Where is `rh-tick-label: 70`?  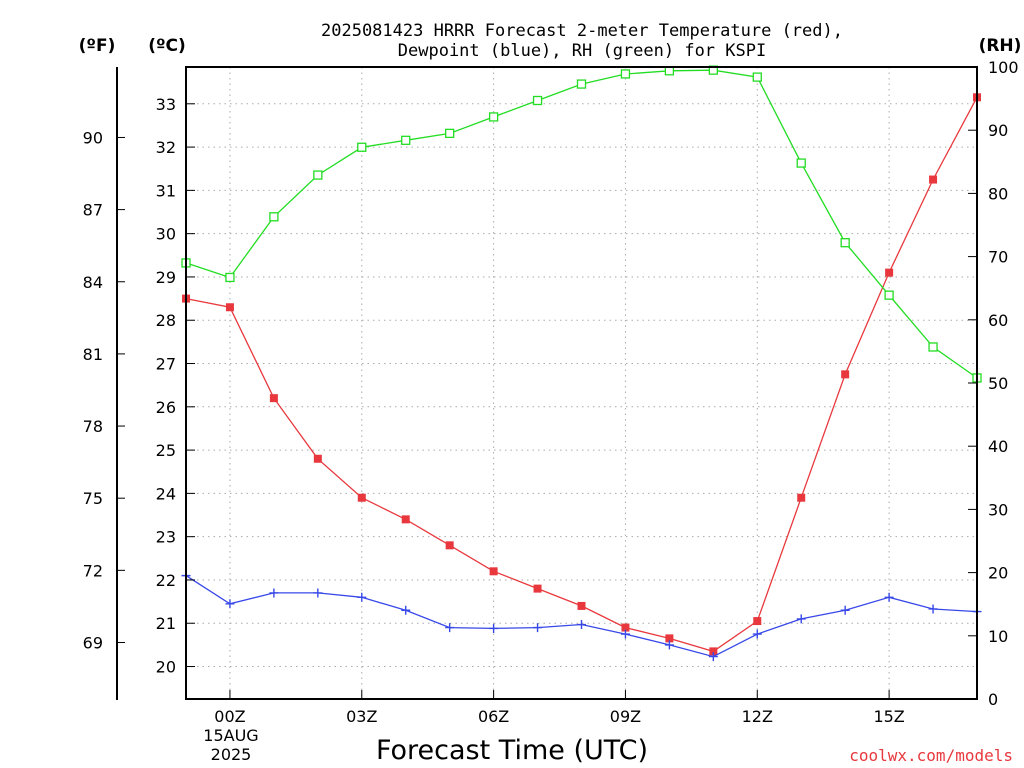
rh-tick-label: 70 is located at coordinates (998, 257).